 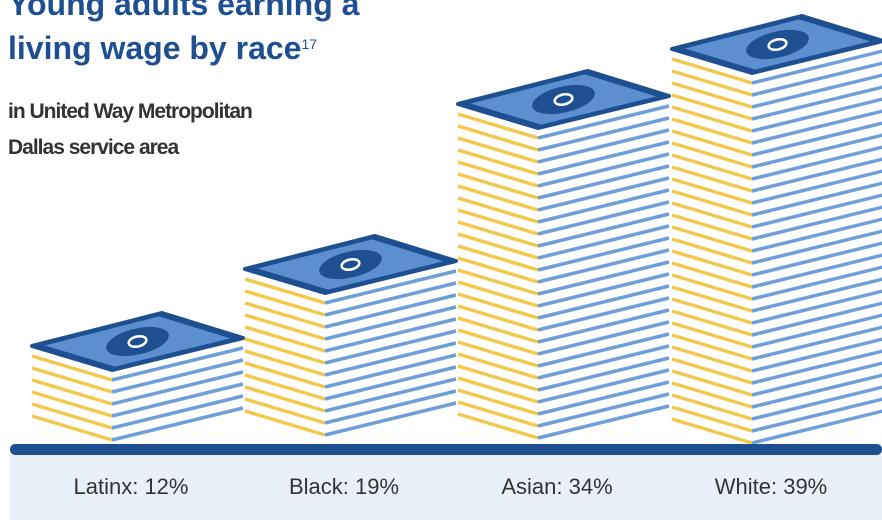 What do you see at coordinates (446, 449) in the screenshot?
I see `baseline` at bounding box center [446, 449].